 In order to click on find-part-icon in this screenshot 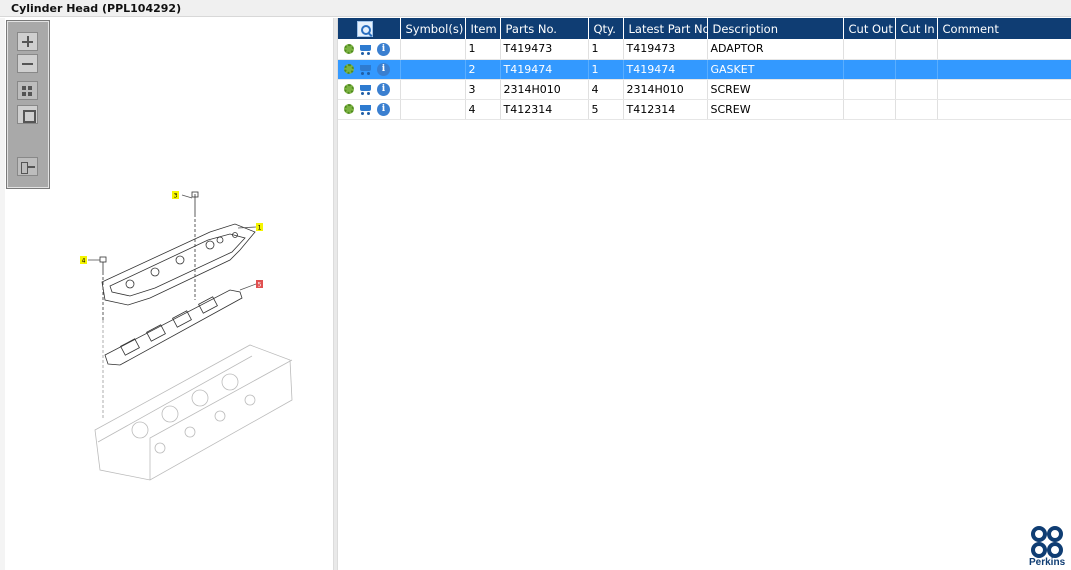, I will do `click(365, 28)`.